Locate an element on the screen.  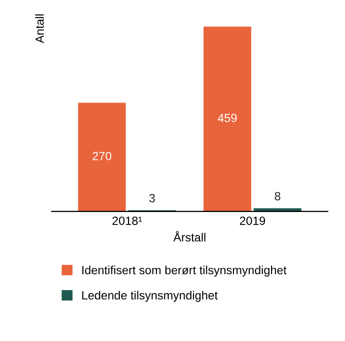
legend-label: Ledende tilsynsmyndighet is located at coordinates (150, 296).